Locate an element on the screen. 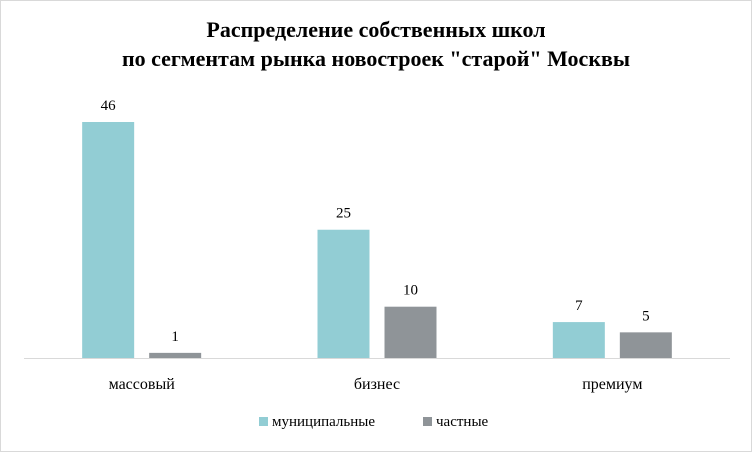 Image resolution: width=752 pixels, height=452 pixels. category-label-0: массовый is located at coordinates (142, 384).